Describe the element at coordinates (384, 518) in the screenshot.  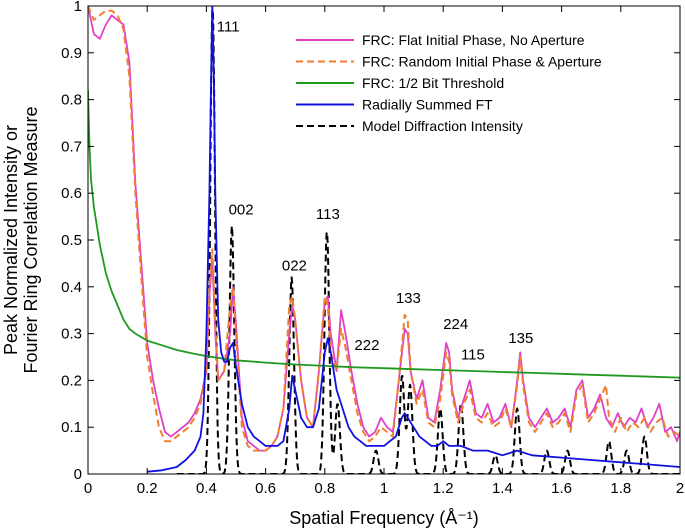
I see `x-axis-title: Spatial Frequency (Å⁻¹)` at that location.